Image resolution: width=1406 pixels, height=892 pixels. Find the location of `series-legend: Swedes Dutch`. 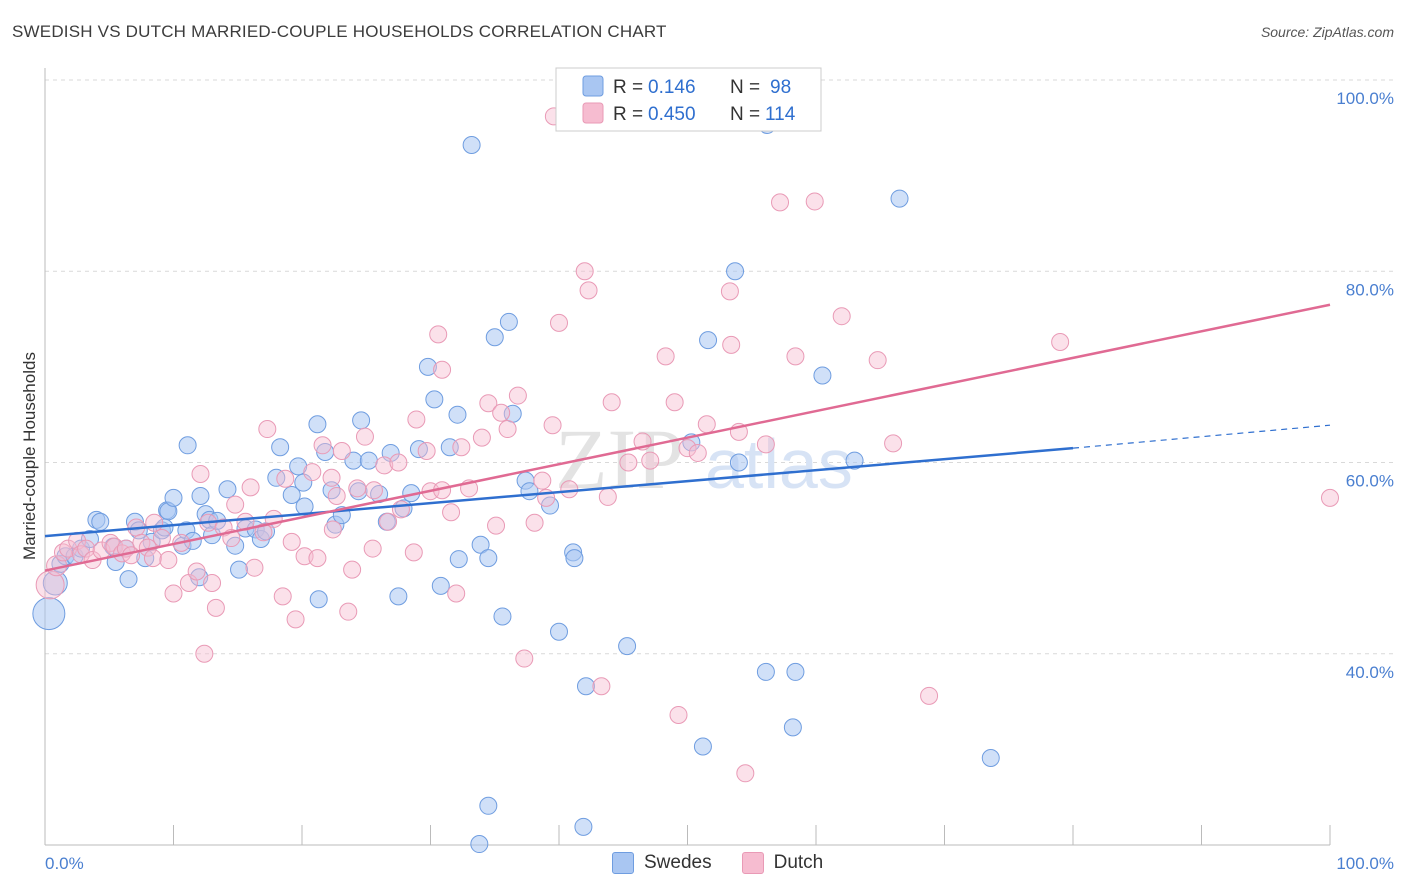

series-legend: Swedes Dutch is located at coordinates (717, 863).